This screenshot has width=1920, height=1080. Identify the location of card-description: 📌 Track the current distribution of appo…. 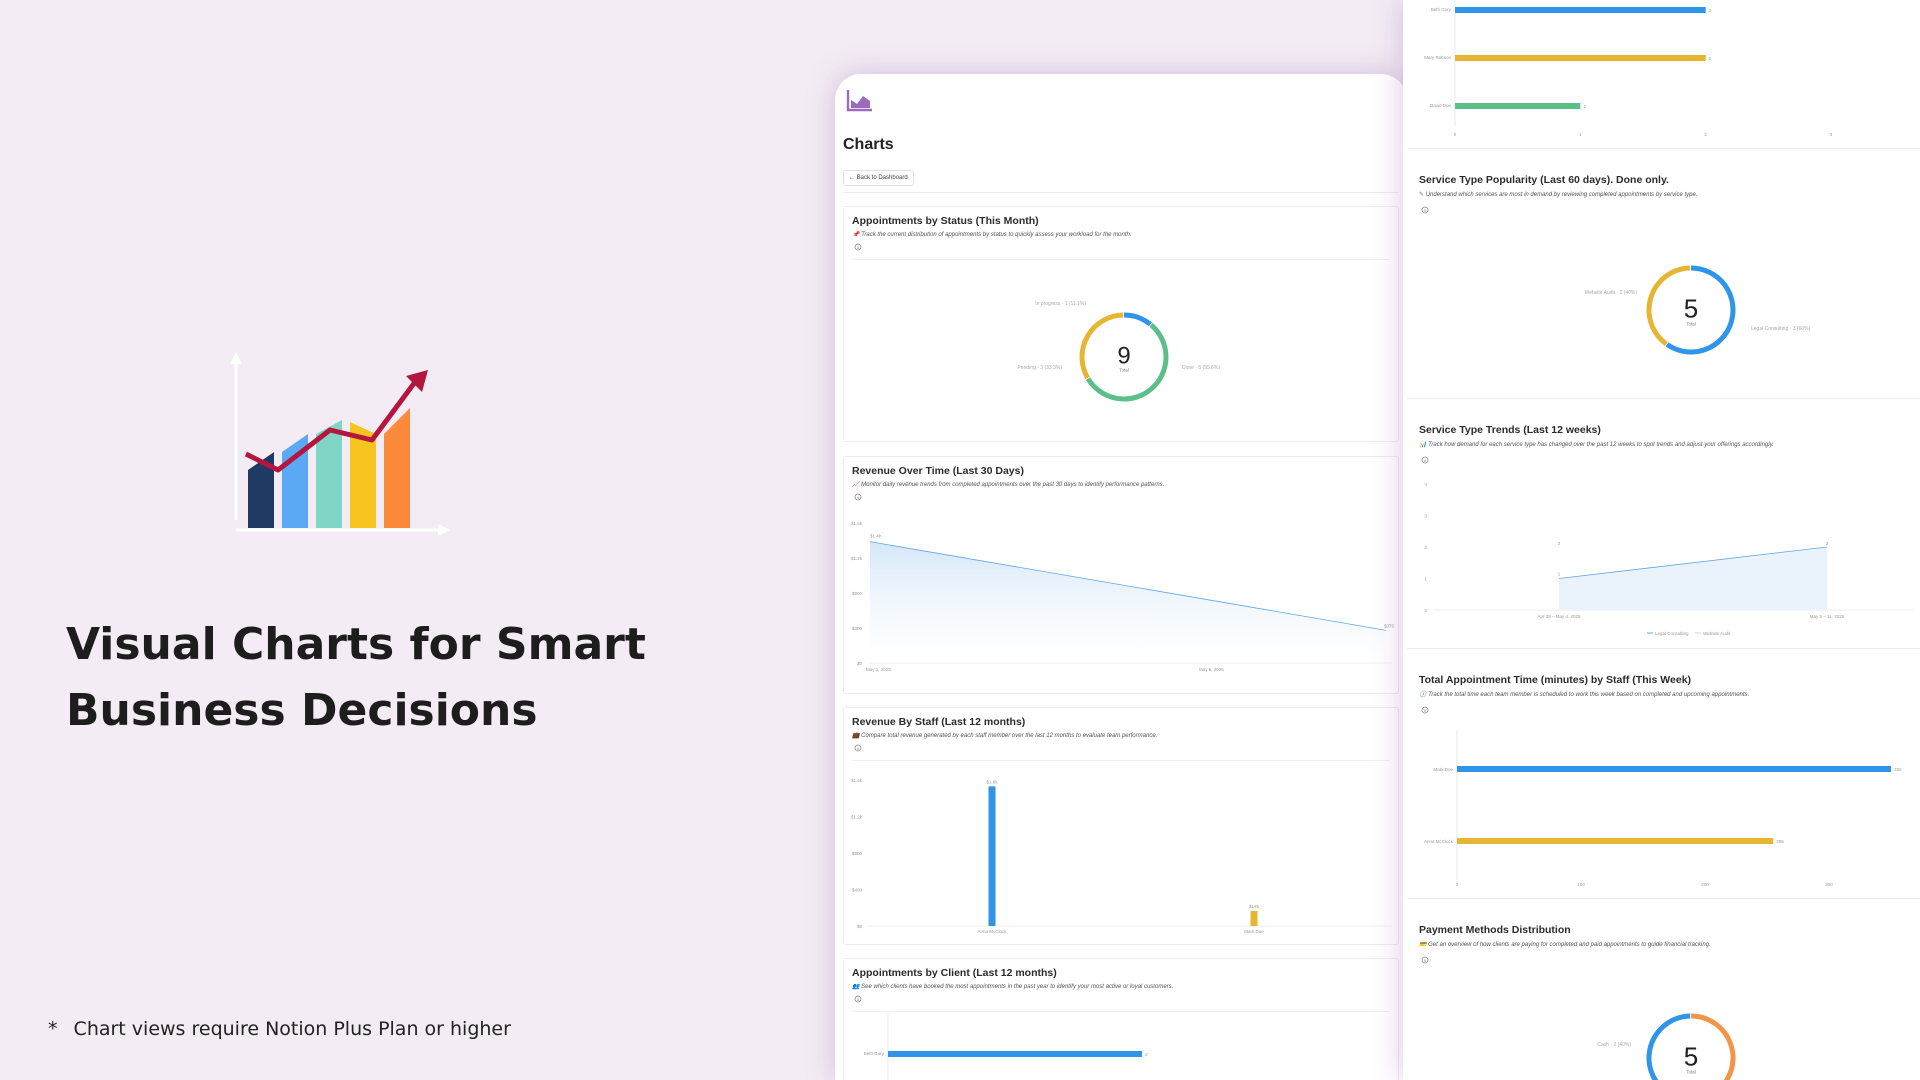
(992, 234).